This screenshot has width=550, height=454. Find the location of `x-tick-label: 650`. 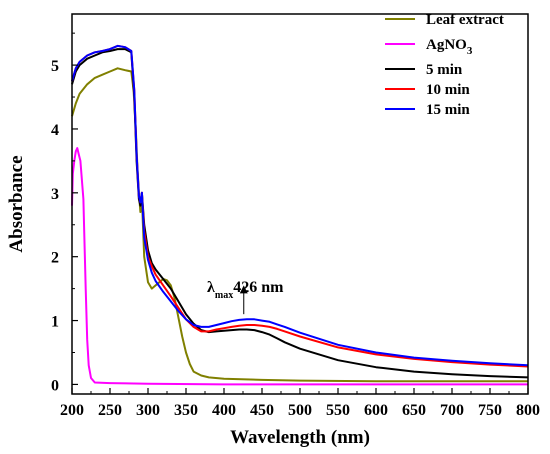

x-tick-label: 650 is located at coordinates (414, 410).